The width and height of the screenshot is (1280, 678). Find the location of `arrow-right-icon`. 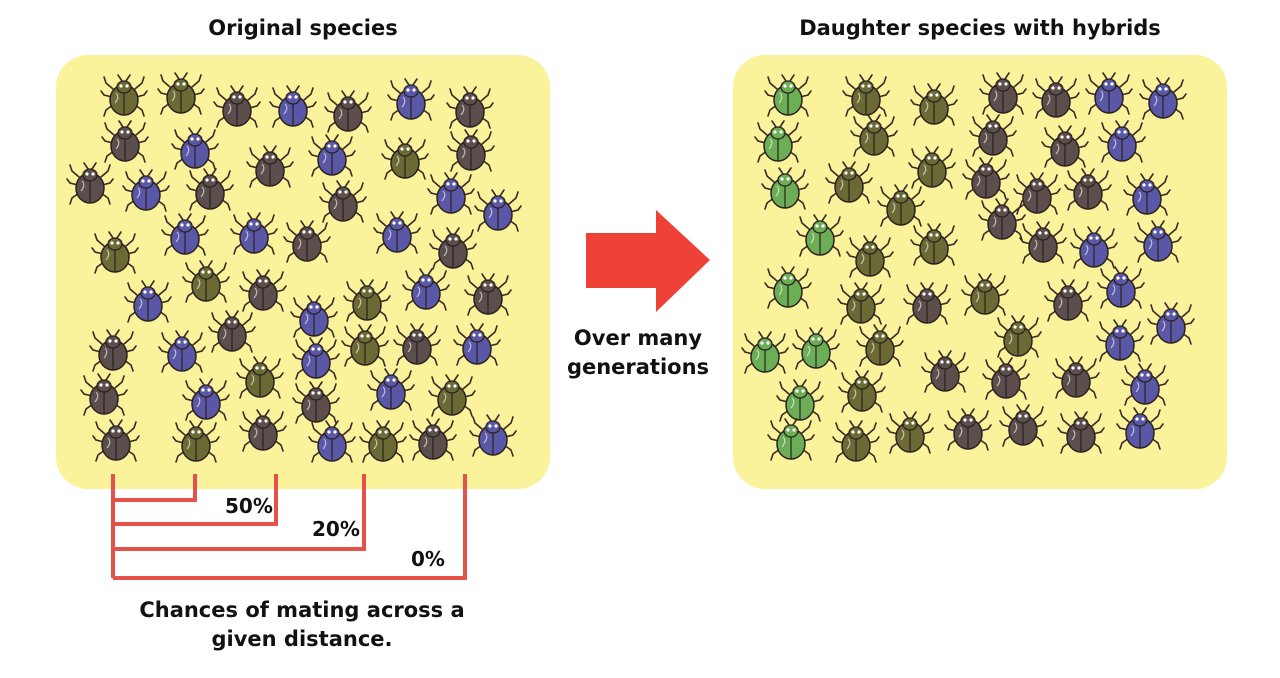

arrow-right-icon is located at coordinates (648, 261).